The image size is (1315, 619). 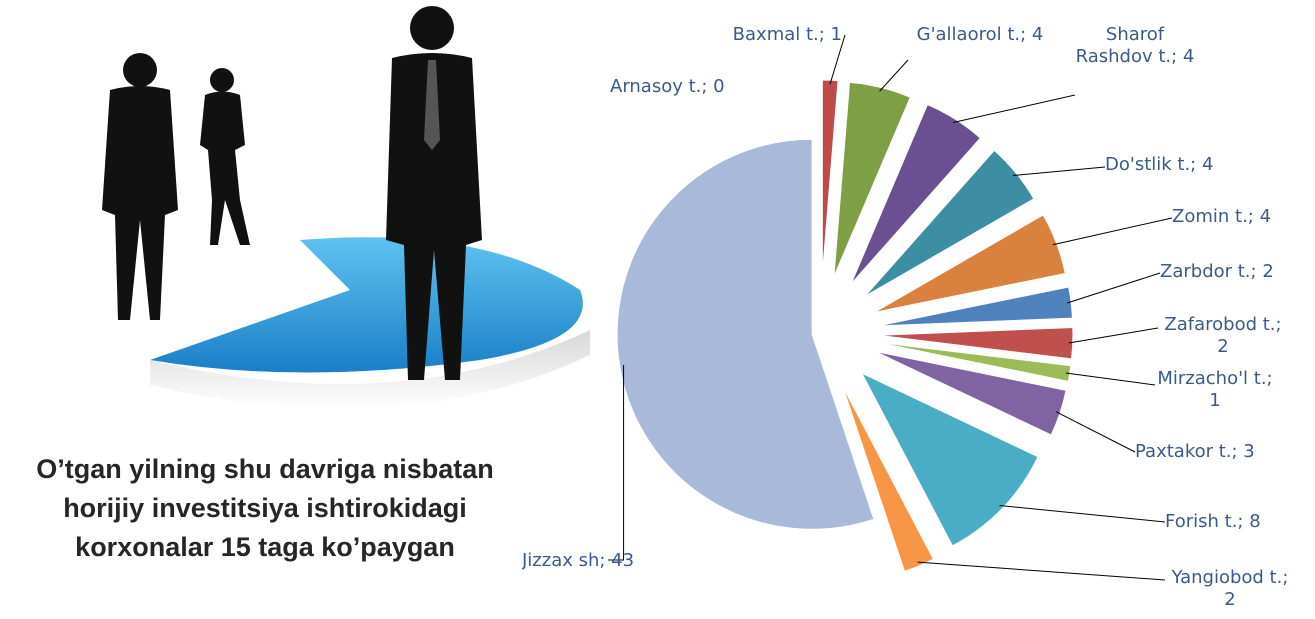 I want to click on data-label-box: Zarbdor t.; 2, so click(x=1217, y=271).